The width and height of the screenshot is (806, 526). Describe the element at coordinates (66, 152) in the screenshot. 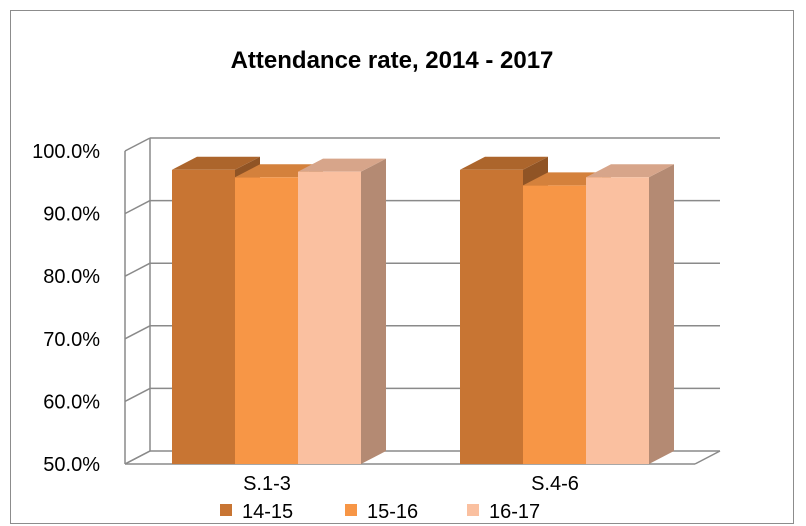

I see `y-tick-label: 100.0%` at that location.